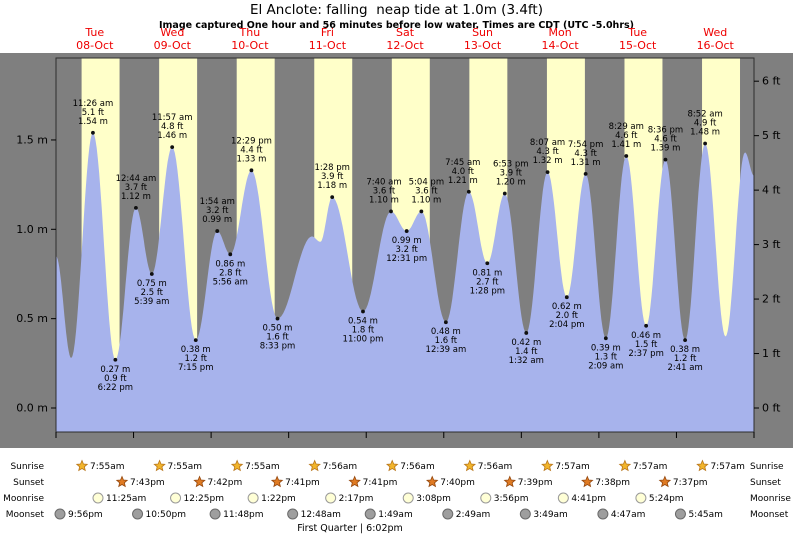  What do you see at coordinates (771, 244) in the screenshot?
I see `y-axis-label-ft: 3 ft` at bounding box center [771, 244].